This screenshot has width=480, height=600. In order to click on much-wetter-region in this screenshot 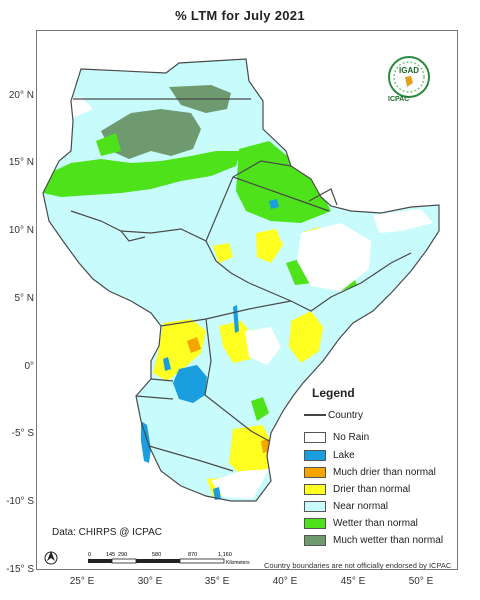, I will do `click(151, 134)`.